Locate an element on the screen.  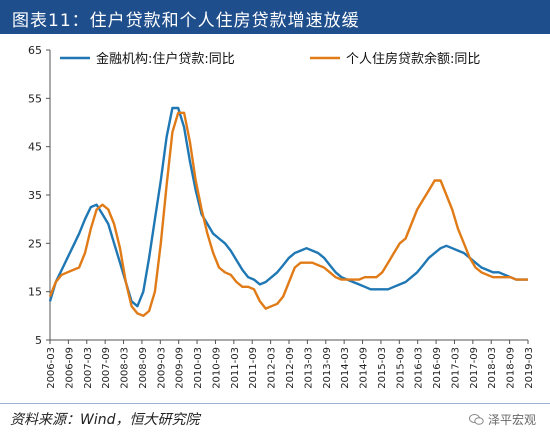
y-tick-label: 55 is located at coordinates (35, 98).